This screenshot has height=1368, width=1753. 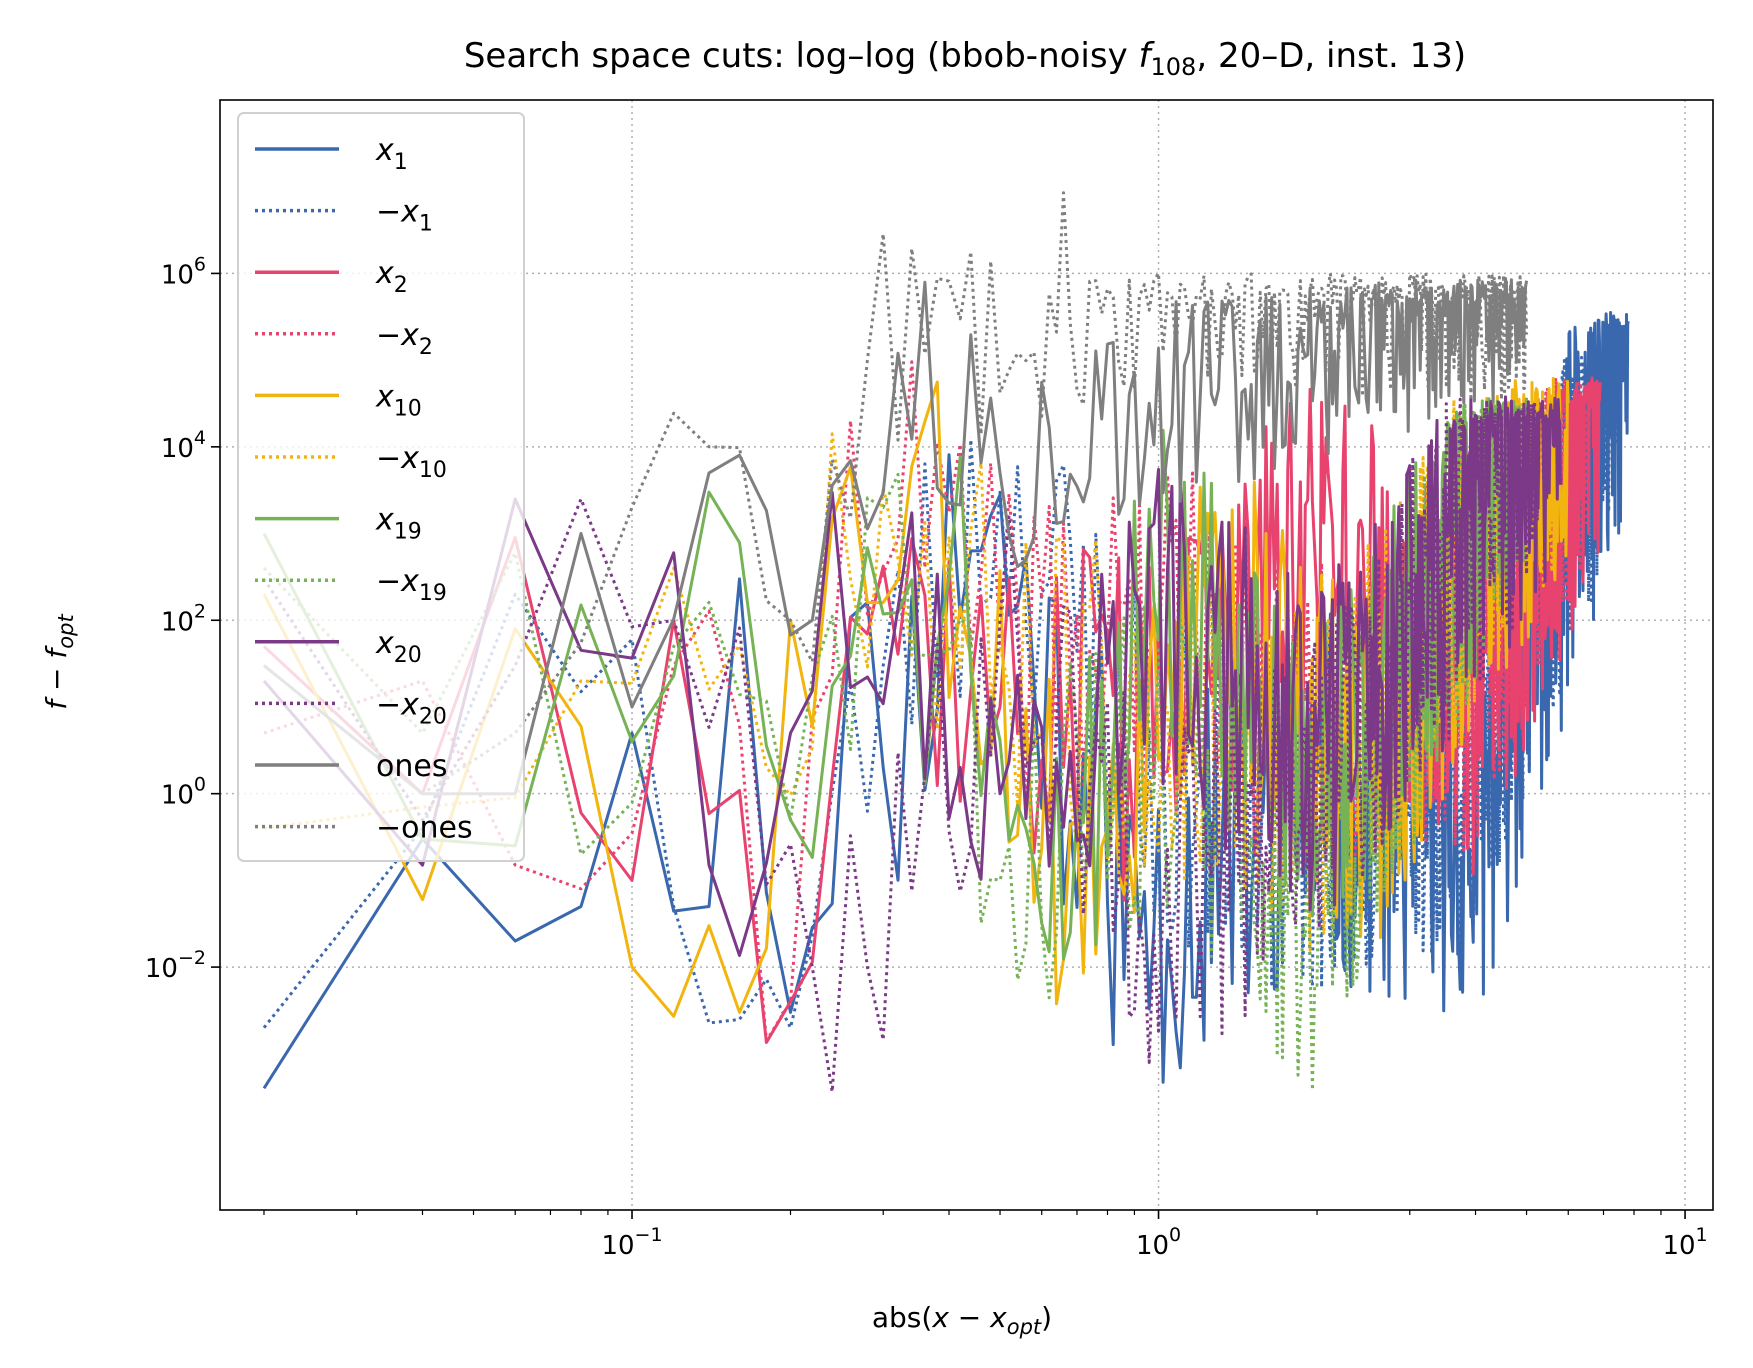 I want to click on x-axis-label-xopt: x, so click(x=998, y=1317).